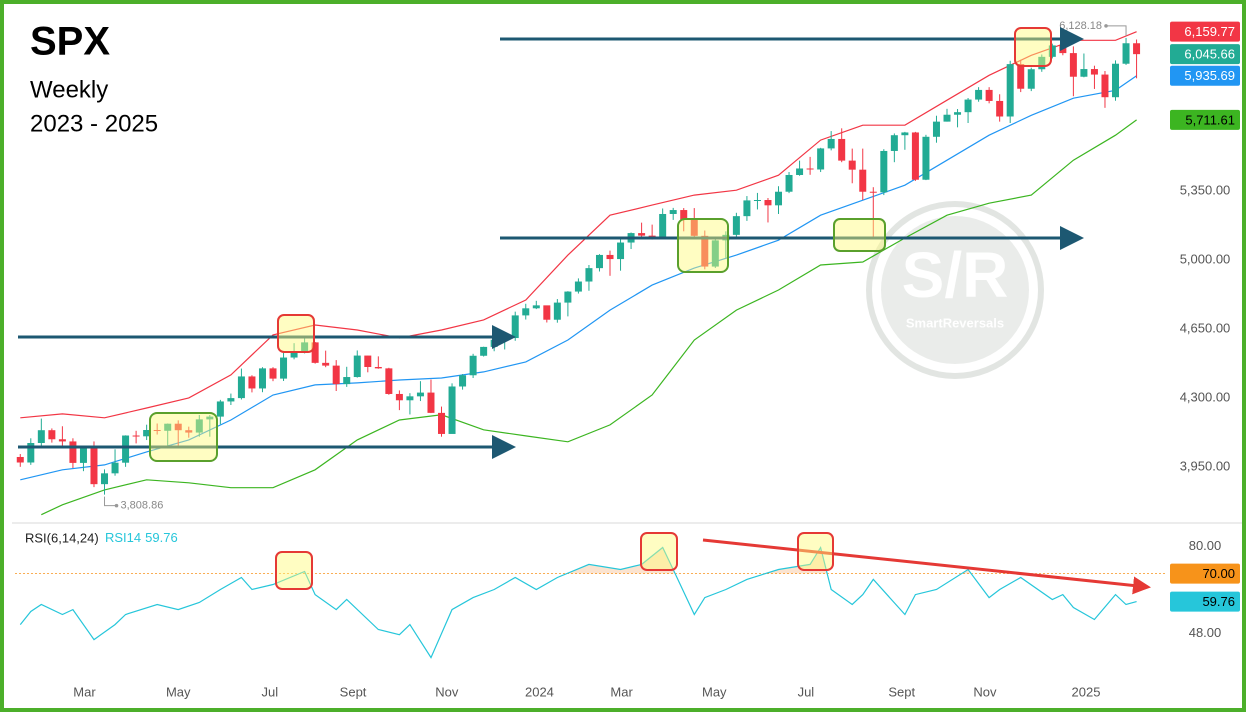  Describe the element at coordinates (84, 691) in the screenshot. I see `x-tick-label: Mar` at that location.